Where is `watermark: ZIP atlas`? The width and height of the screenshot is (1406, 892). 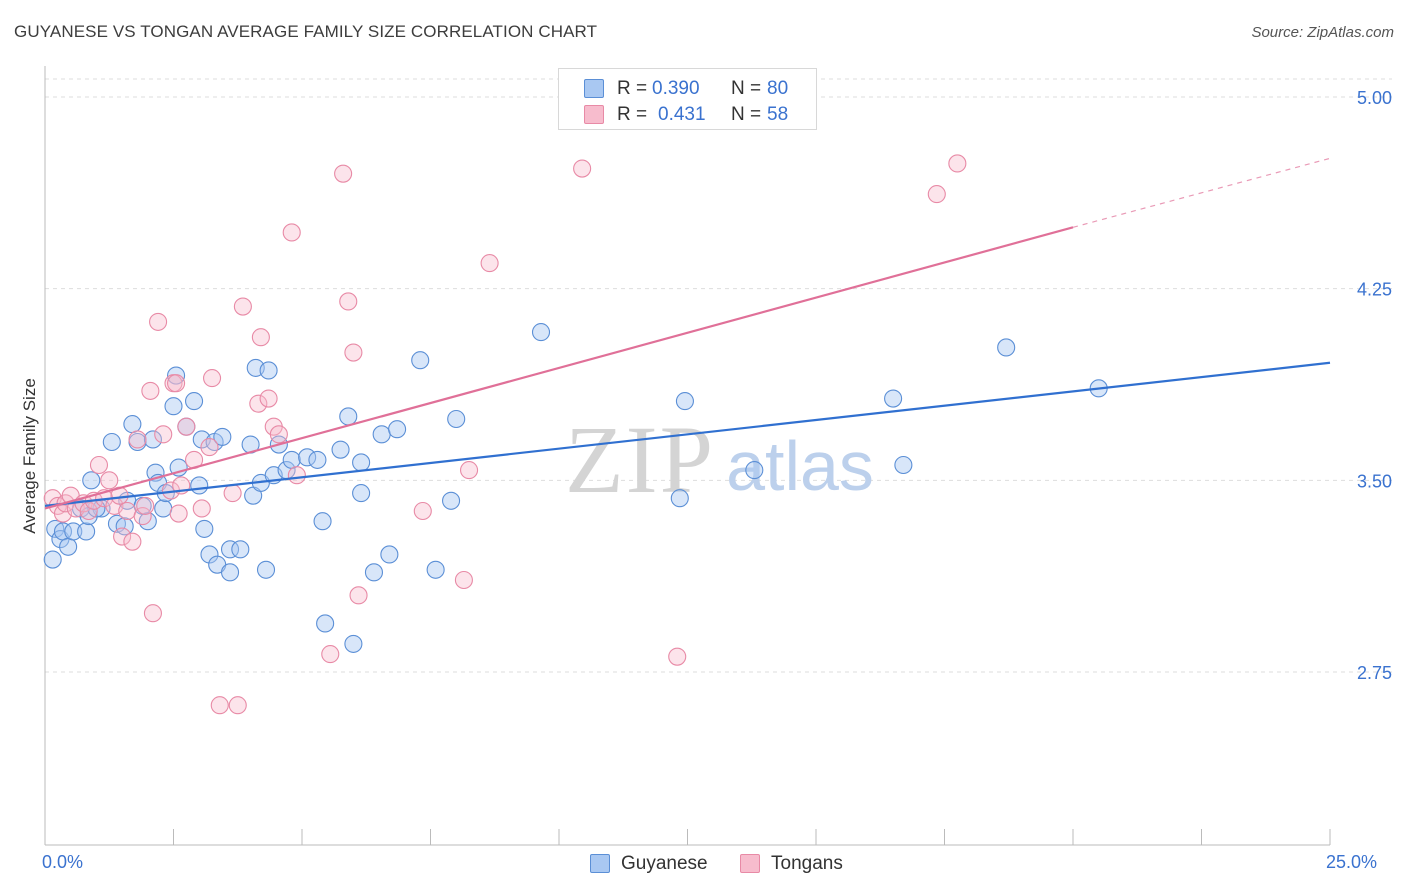
watermark: ZIP atlas is located at coordinates (719, 459).